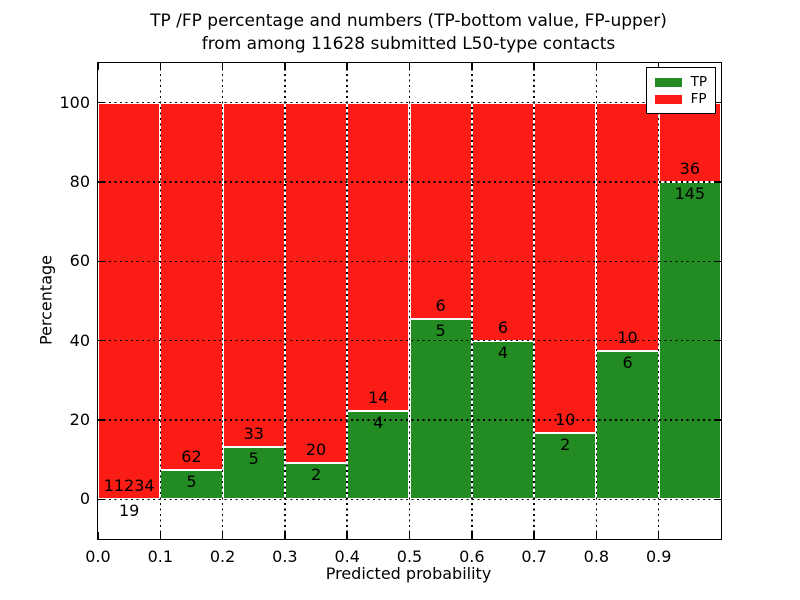 Image resolution: width=800 pixels, height=600 pixels. I want to click on legend-label: FP, so click(698, 99).